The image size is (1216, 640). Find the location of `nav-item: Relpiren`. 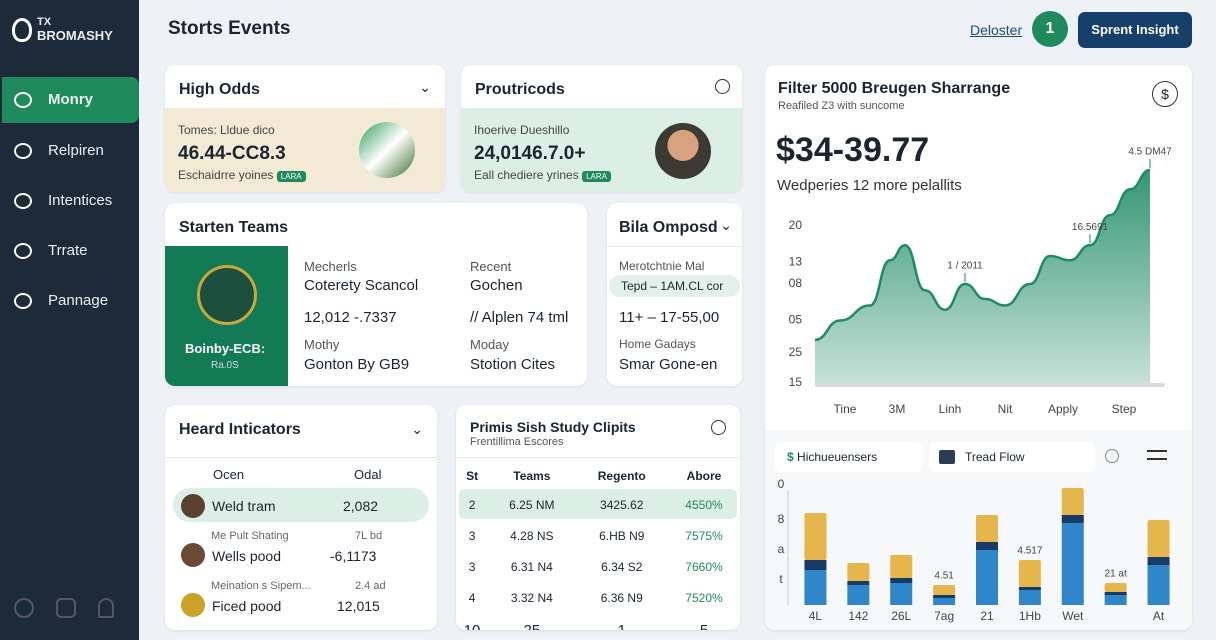

nav-item: Relpiren is located at coordinates (70, 151).